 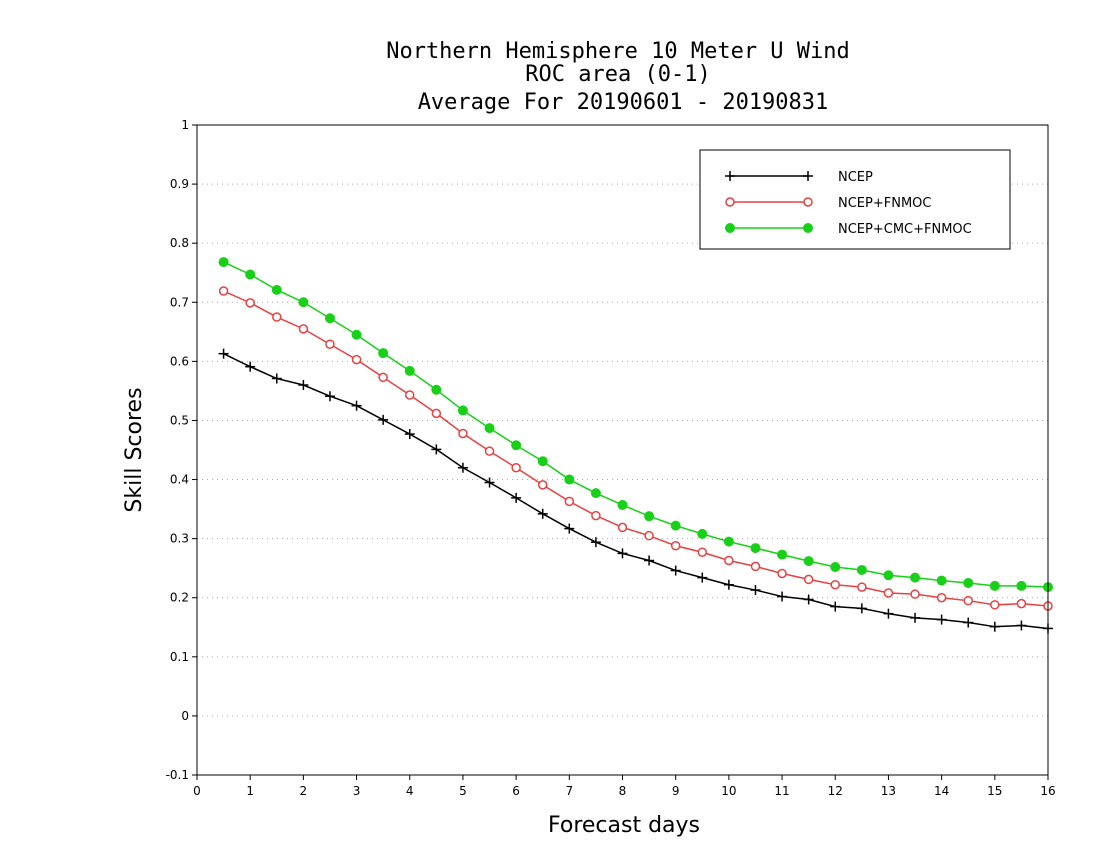 I want to click on y-tick-label: -0.1, so click(x=177, y=775).